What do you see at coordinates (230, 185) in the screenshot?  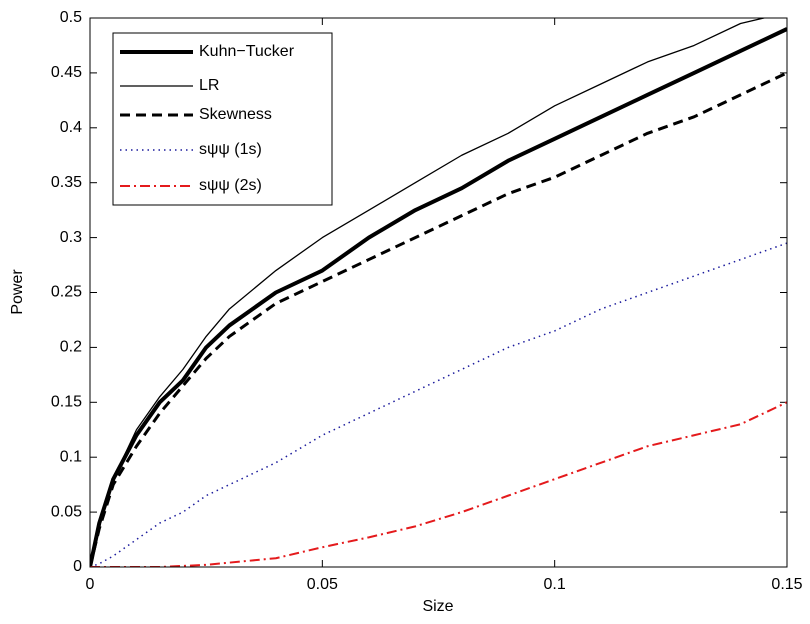 I see `legend-label: sψψ (2s)` at bounding box center [230, 185].